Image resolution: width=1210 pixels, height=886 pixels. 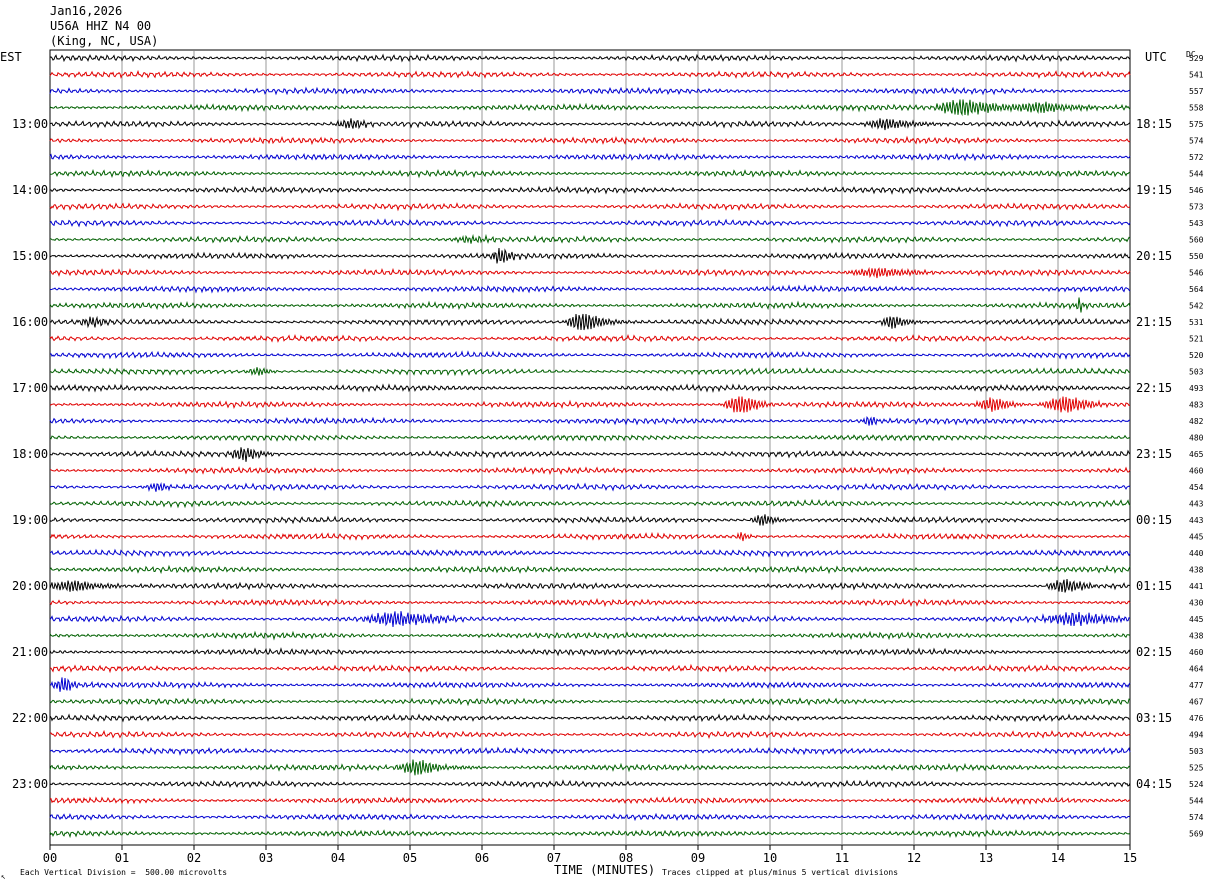 I want to click on utc-hour-label: 23:15, so click(x=1154, y=454).